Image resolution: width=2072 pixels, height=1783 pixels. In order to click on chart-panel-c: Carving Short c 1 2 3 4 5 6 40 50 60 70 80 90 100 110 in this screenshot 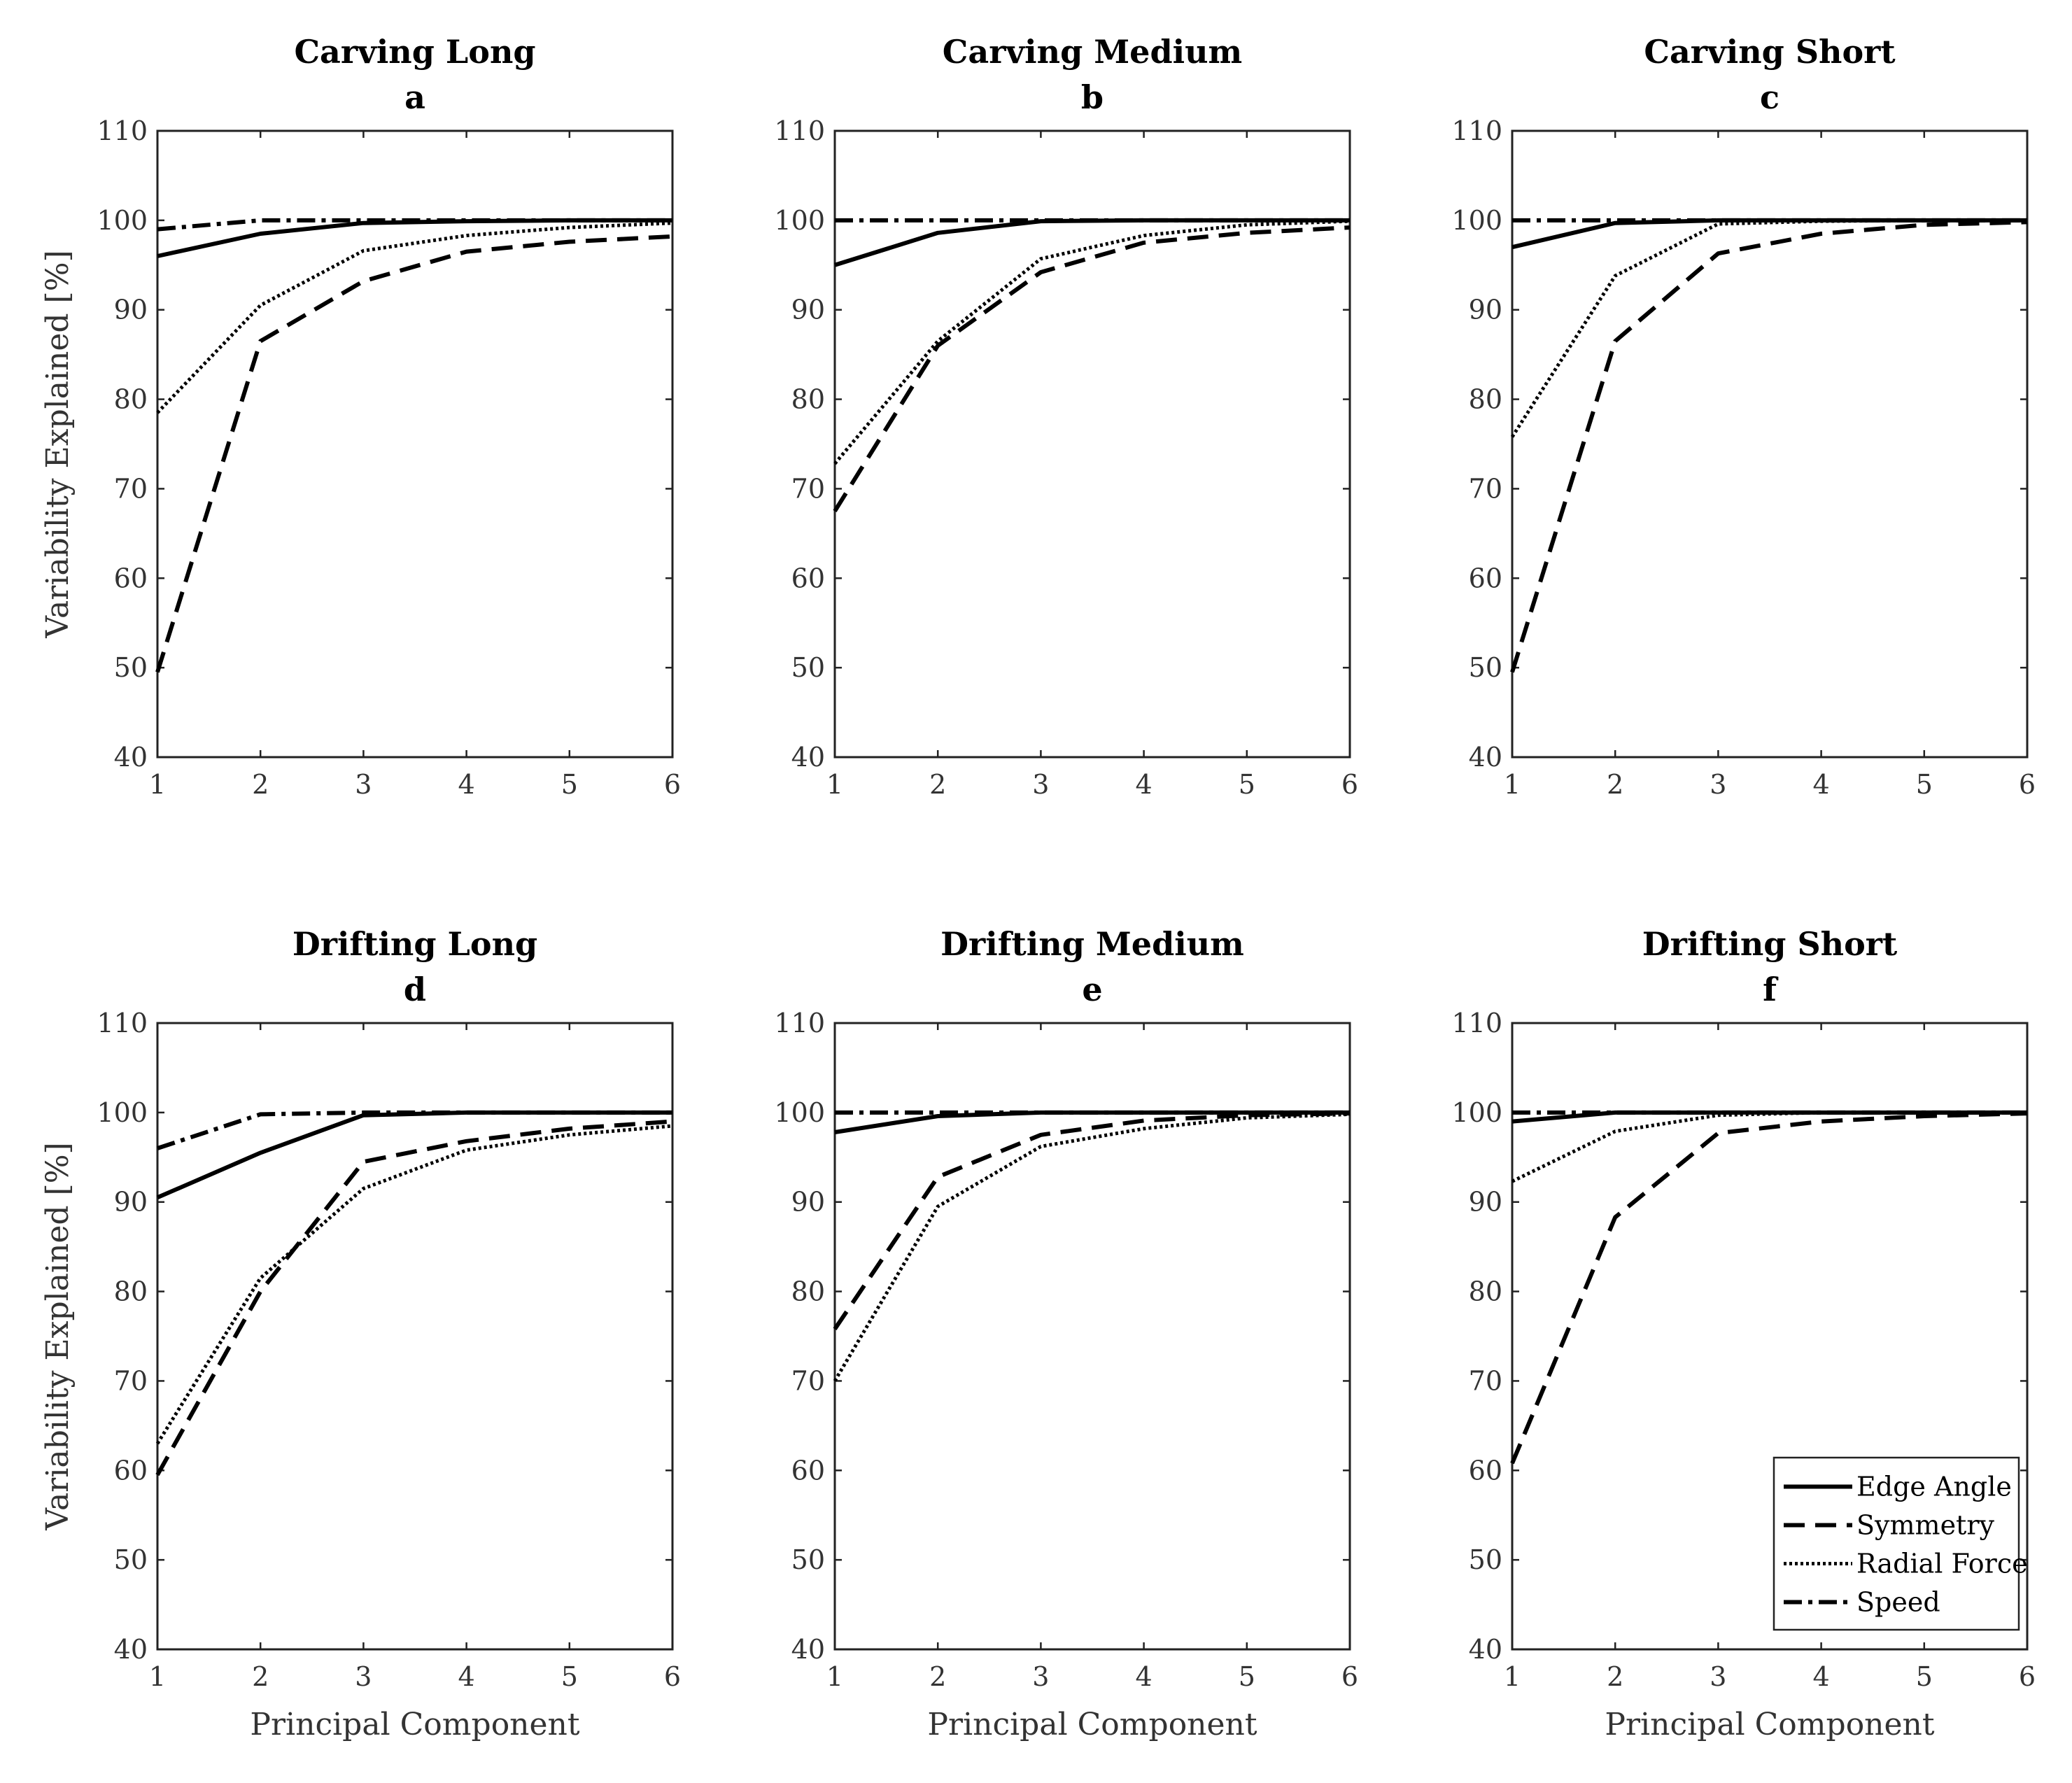, I will do `click(1743, 417)`.